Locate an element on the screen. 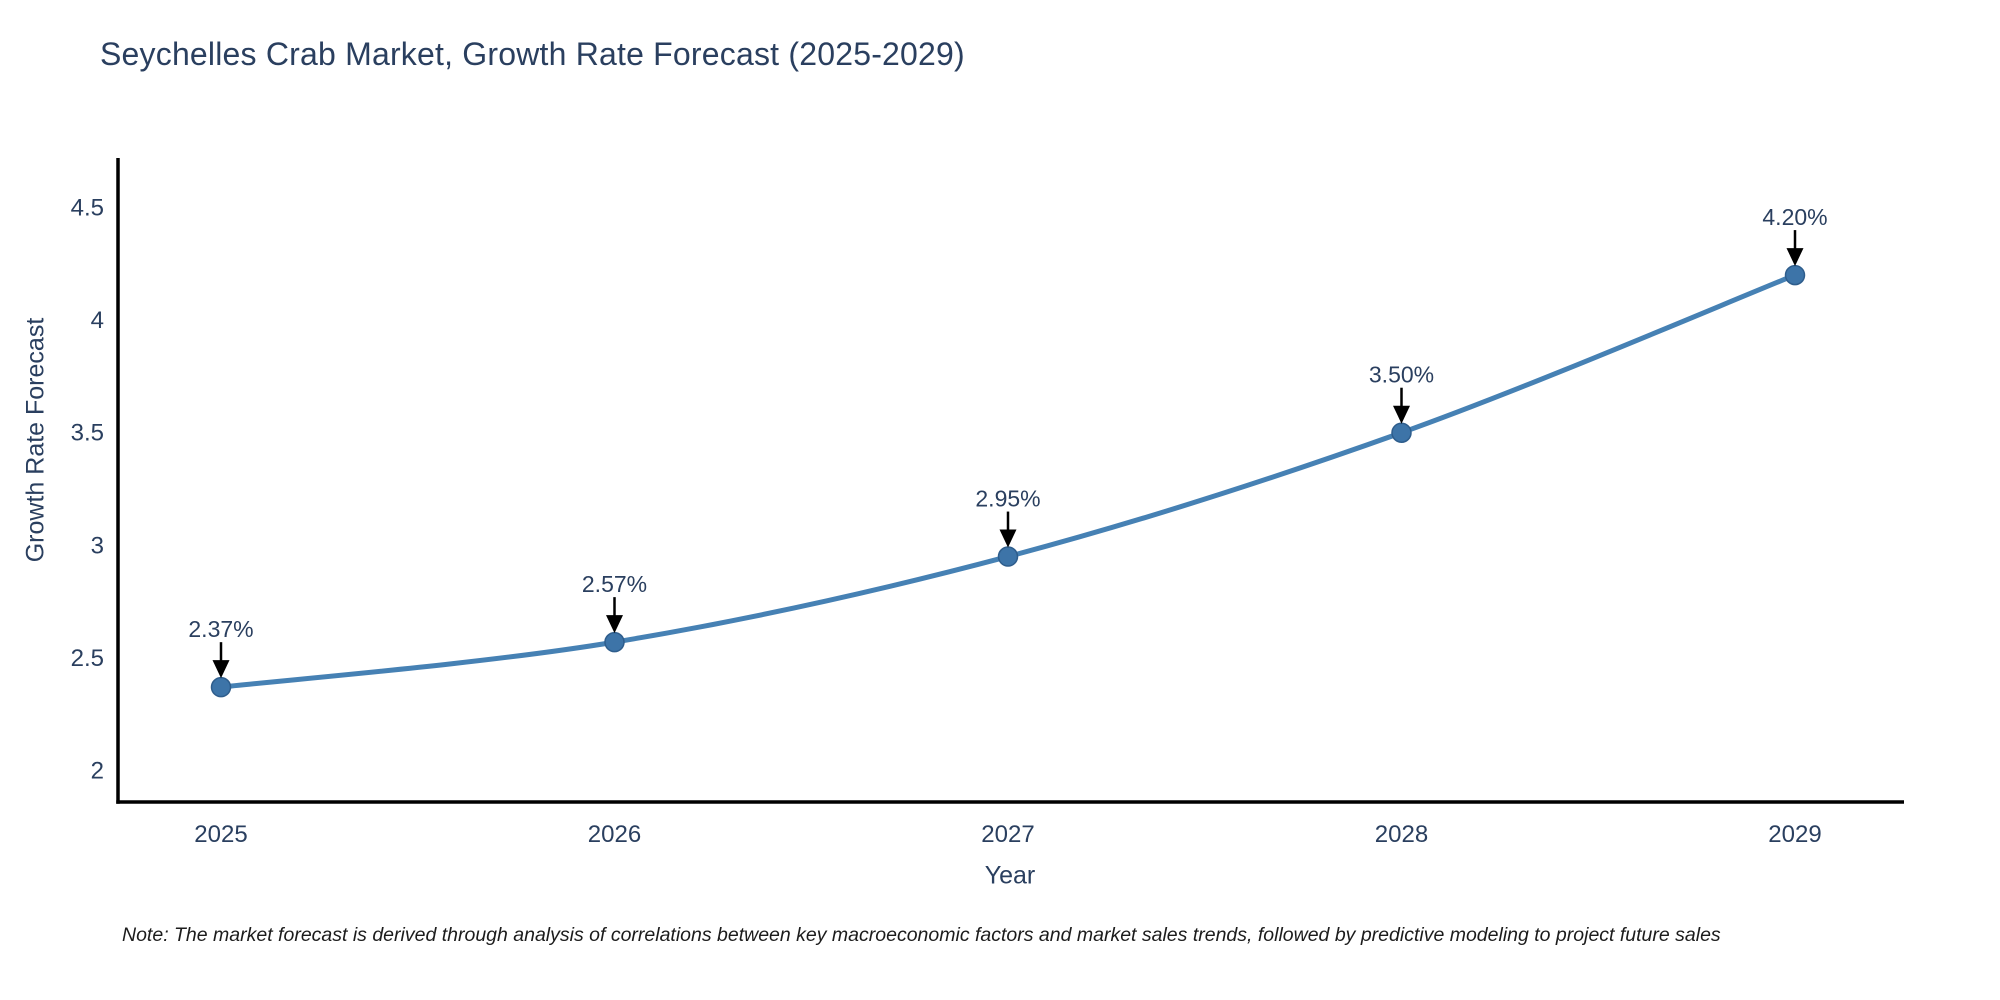  data-point-label: 3.50% is located at coordinates (1401, 375).